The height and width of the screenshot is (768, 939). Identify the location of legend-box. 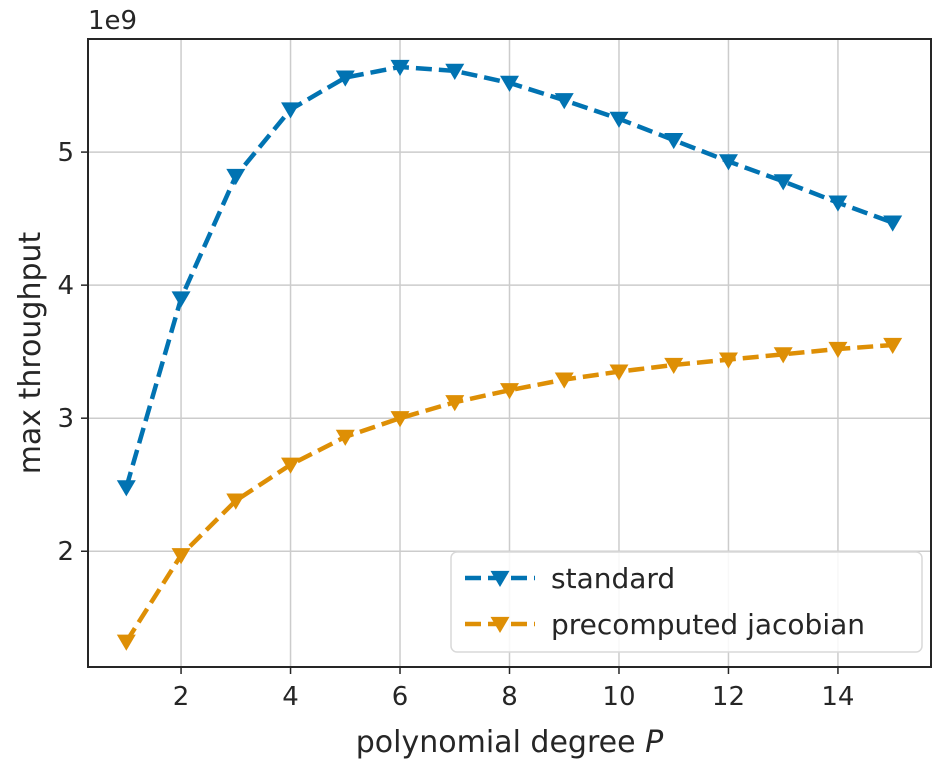
(686, 602).